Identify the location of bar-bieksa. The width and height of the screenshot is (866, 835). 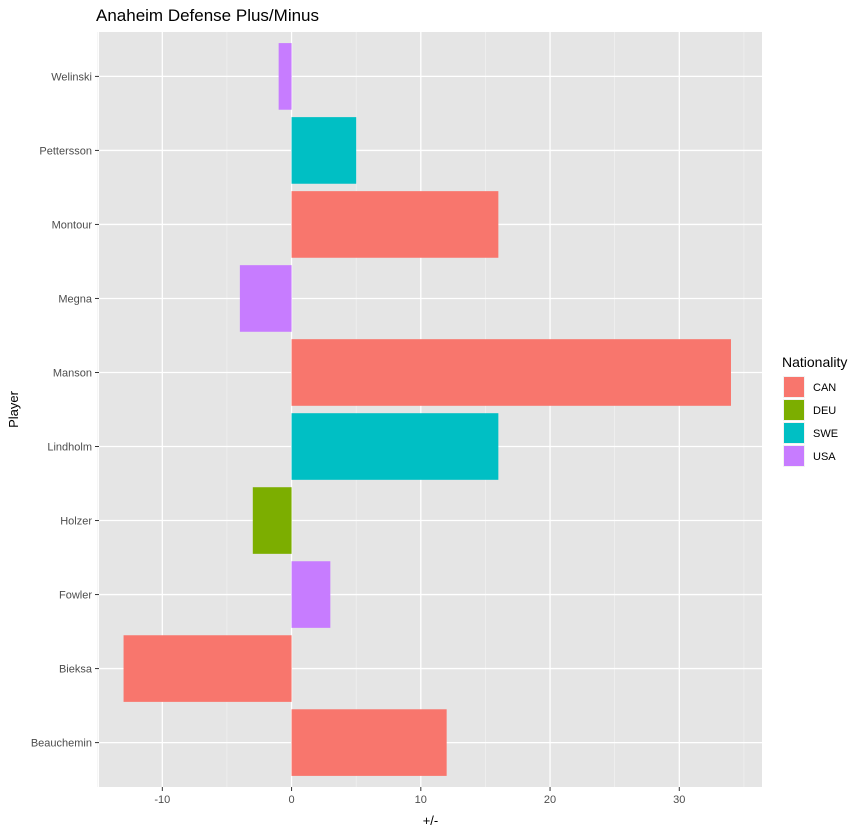
(207, 668).